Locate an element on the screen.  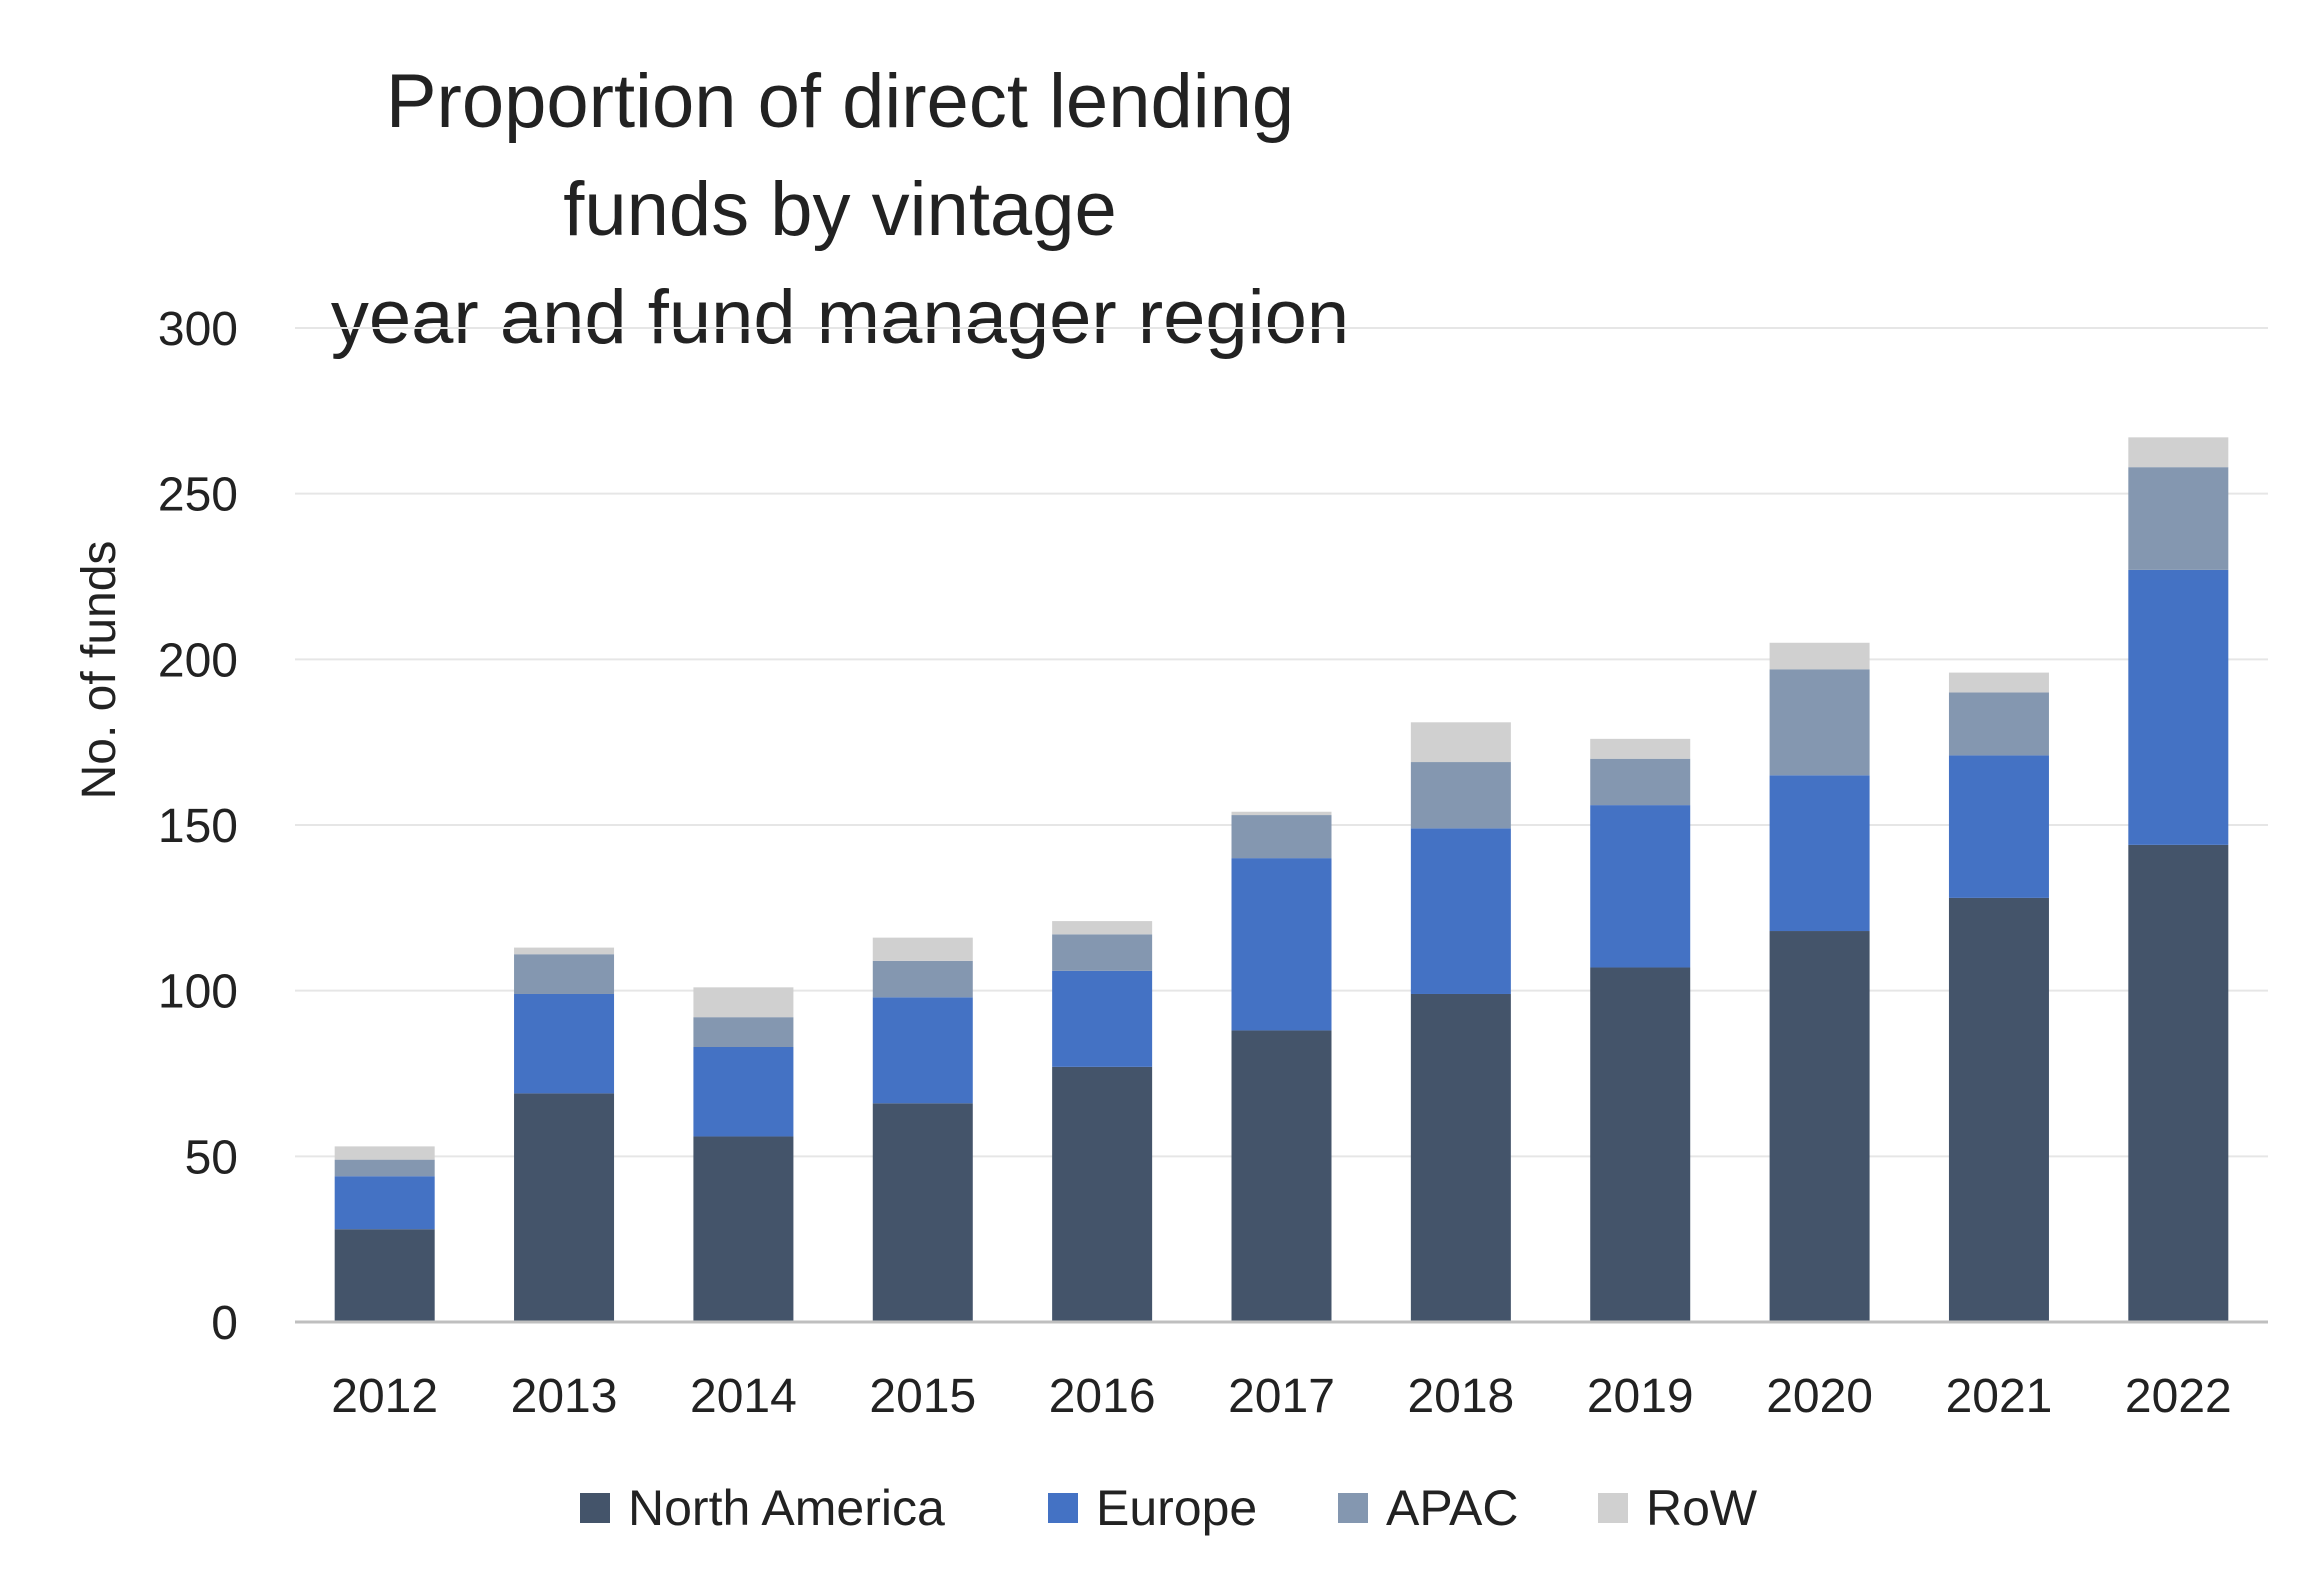
legend-label: Europe is located at coordinates (1176, 1508).